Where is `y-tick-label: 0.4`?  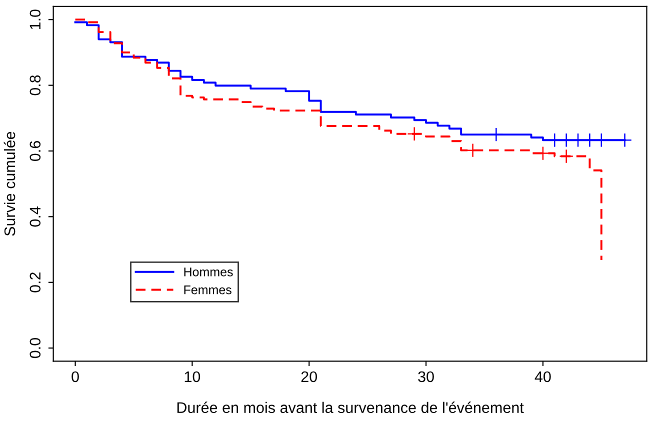 y-tick-label: 0.4 is located at coordinates (35, 216).